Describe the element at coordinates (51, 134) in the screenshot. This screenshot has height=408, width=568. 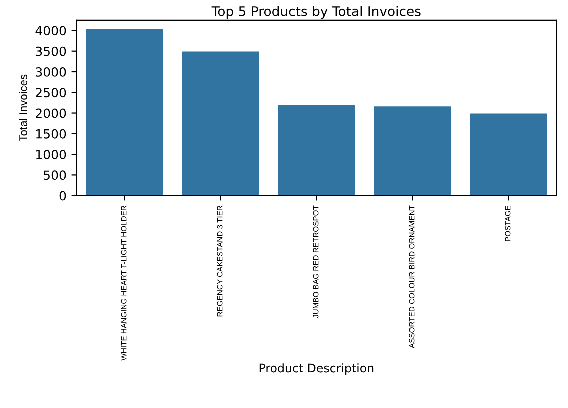
I see `y-tick-label: 1500` at that location.